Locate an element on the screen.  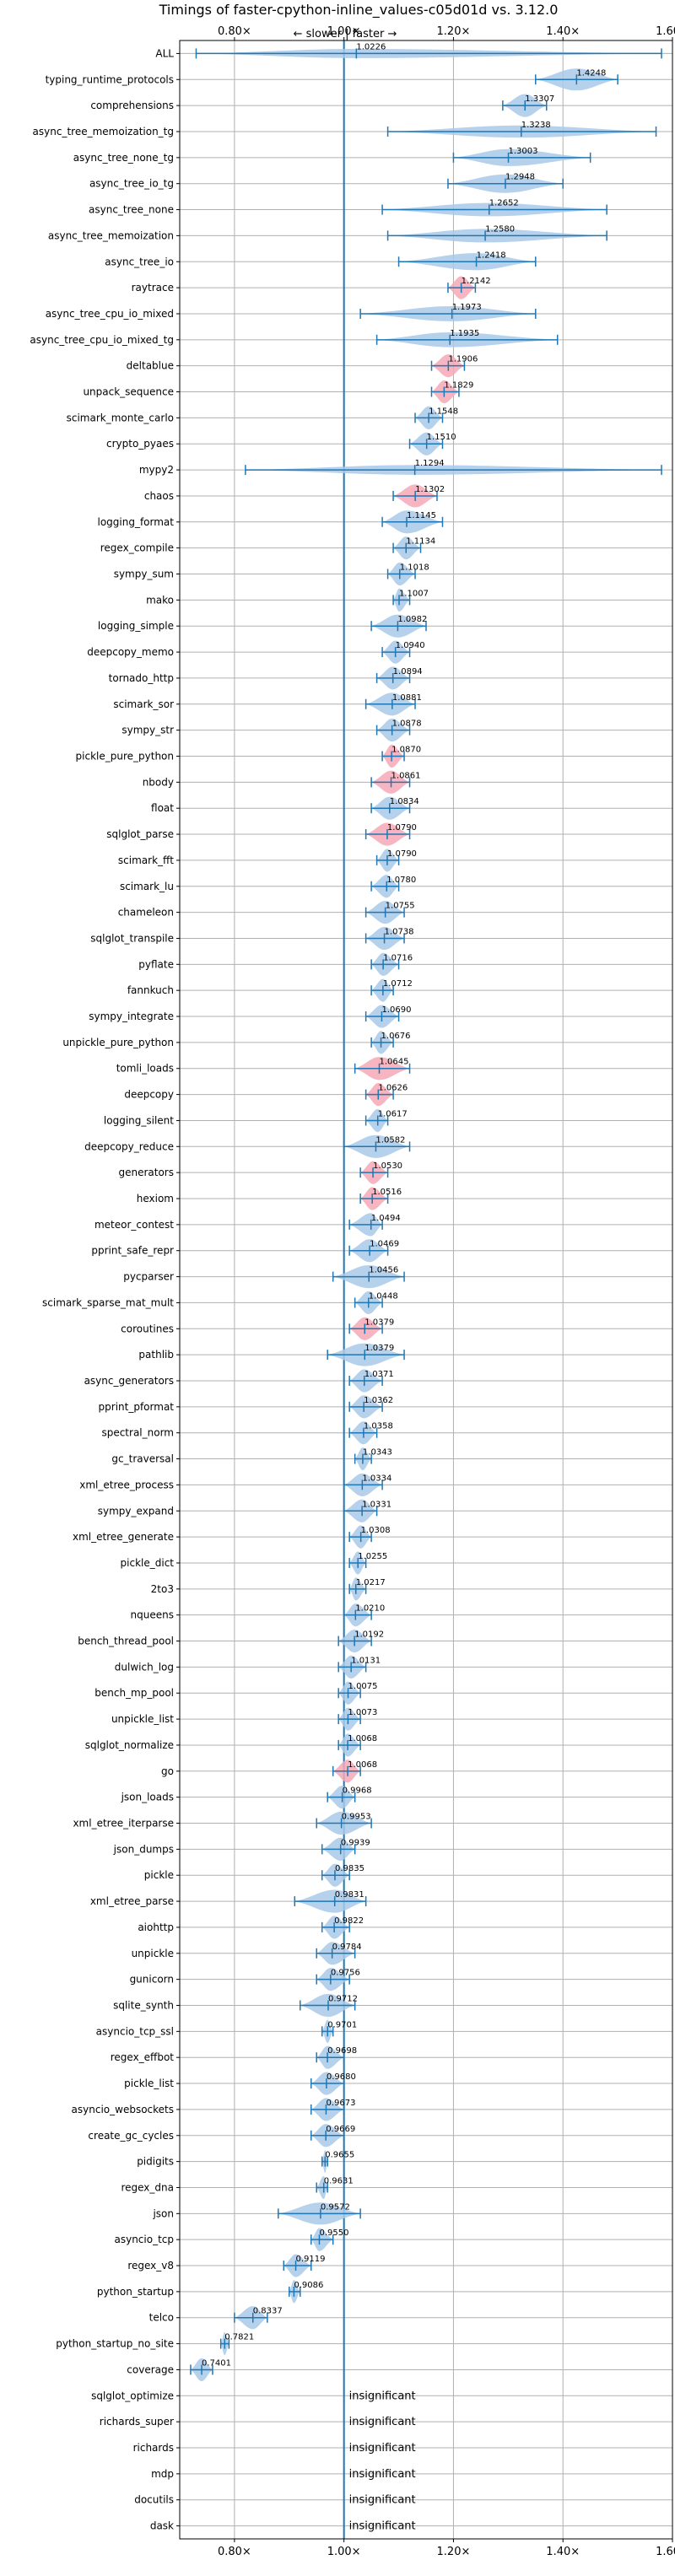
benchmark-label: gunicorn is located at coordinates (152, 1980).